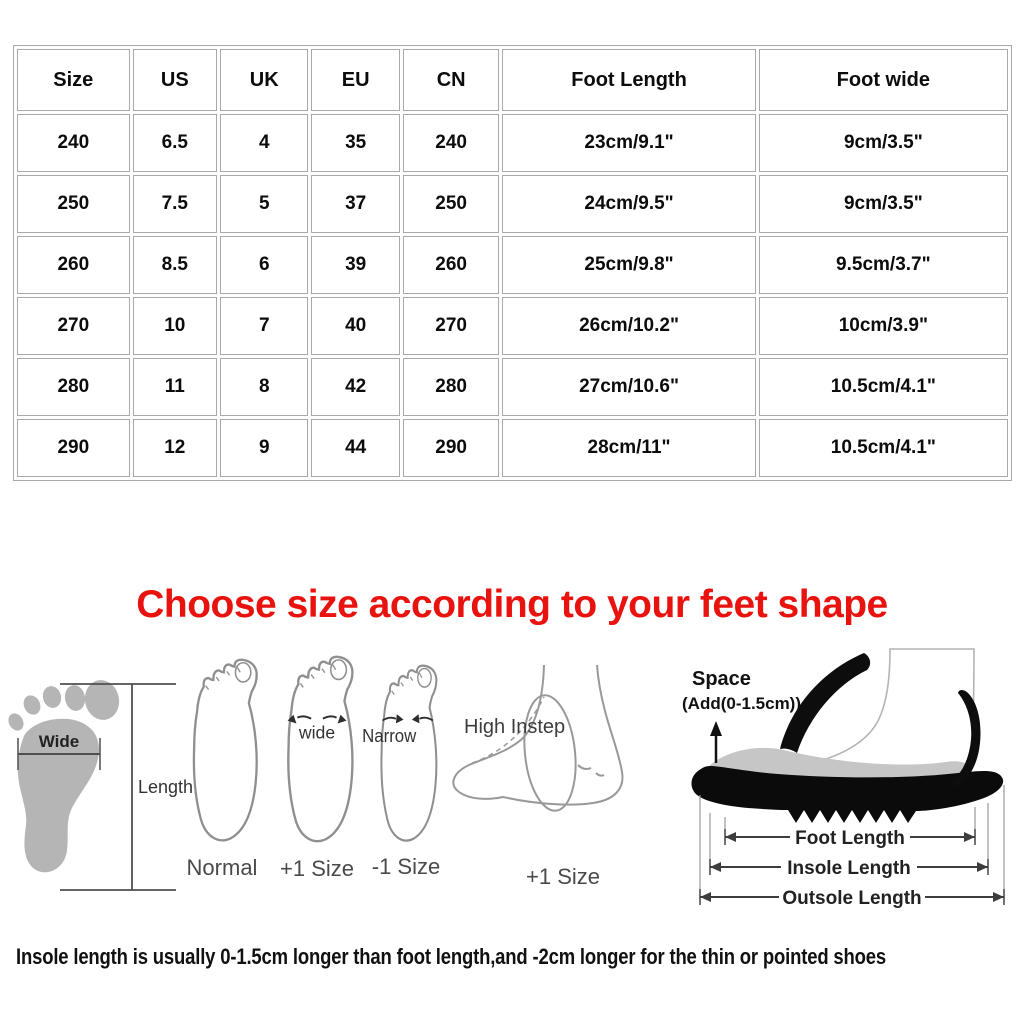  I want to click on foot-wide-figure: wide +1 Size, so click(317, 767).